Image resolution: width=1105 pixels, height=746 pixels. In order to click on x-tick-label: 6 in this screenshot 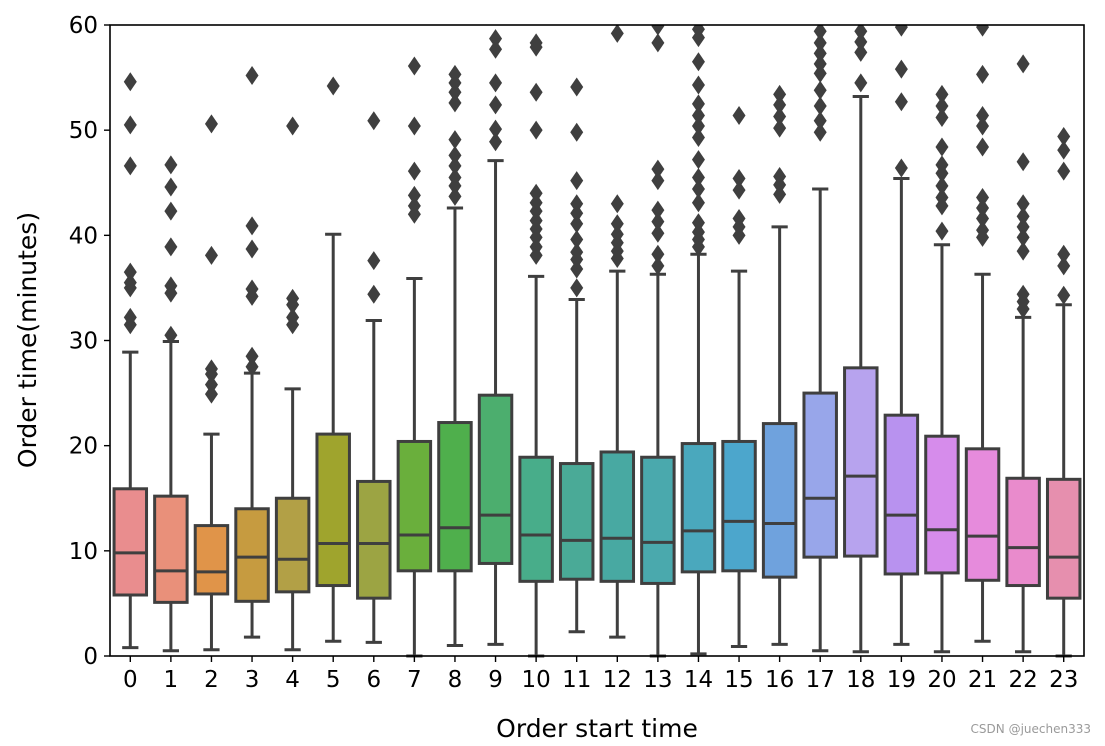, I will do `click(373, 680)`.